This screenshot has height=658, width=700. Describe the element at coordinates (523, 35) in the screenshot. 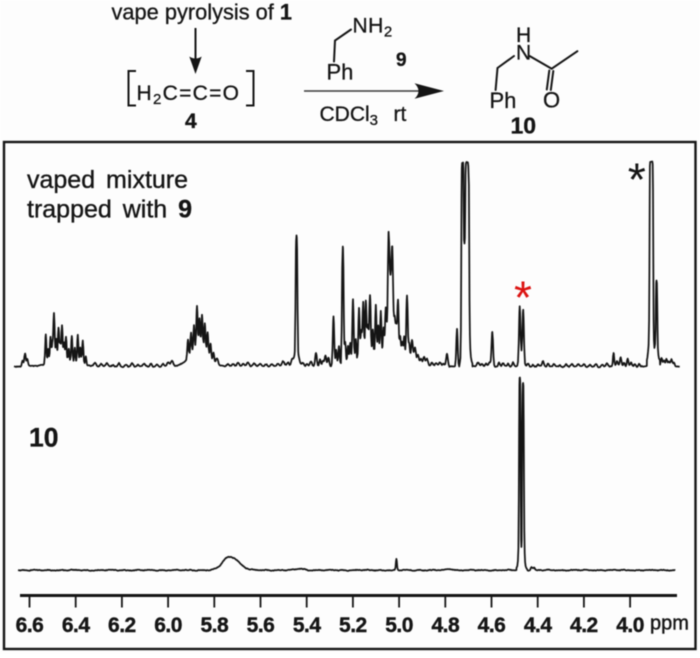

I see `svg-text: H` at that location.